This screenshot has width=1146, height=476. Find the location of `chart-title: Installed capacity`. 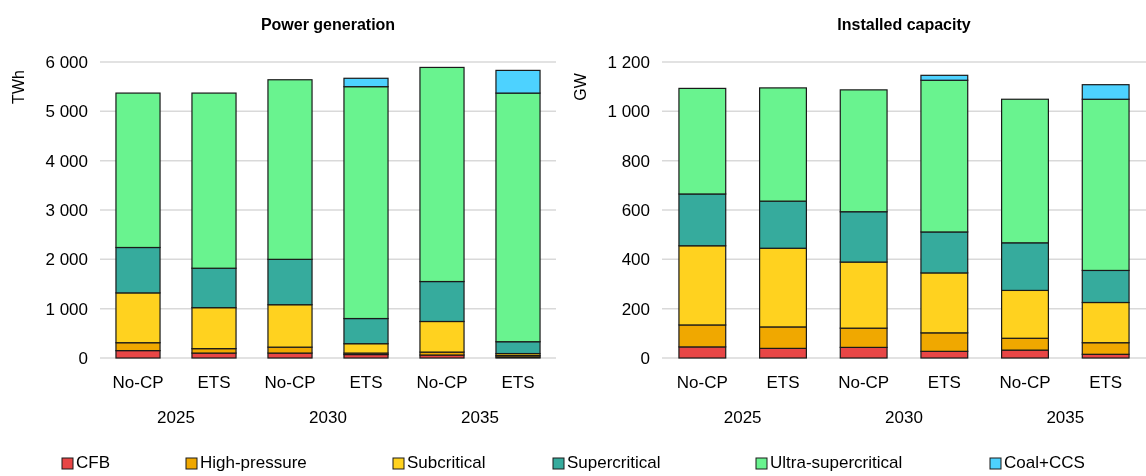

chart-title: Installed capacity is located at coordinates (904, 24).